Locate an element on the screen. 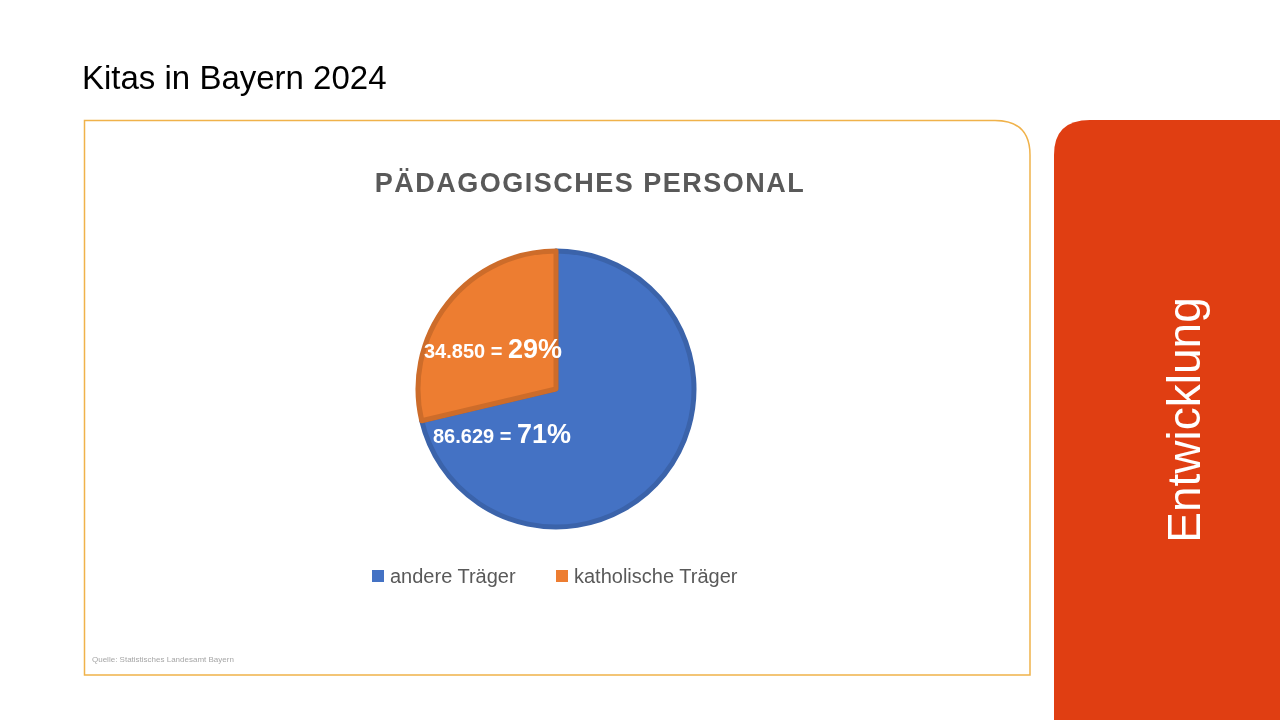 Image resolution: width=1280 pixels, height=720 pixels. legend-label: katholische Träger is located at coordinates (656, 576).